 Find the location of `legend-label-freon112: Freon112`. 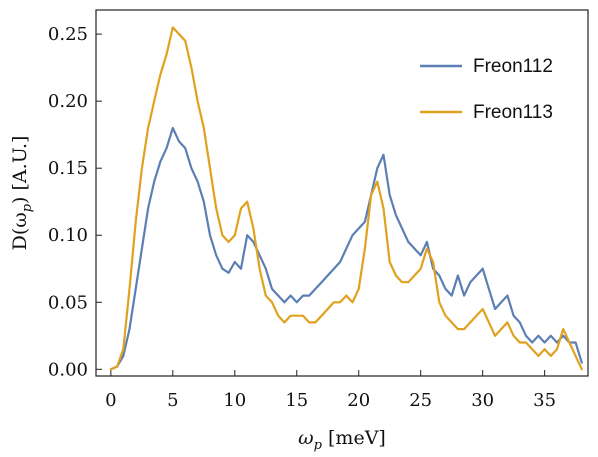

legend-label-freon112: Freon112 is located at coordinates (513, 66).